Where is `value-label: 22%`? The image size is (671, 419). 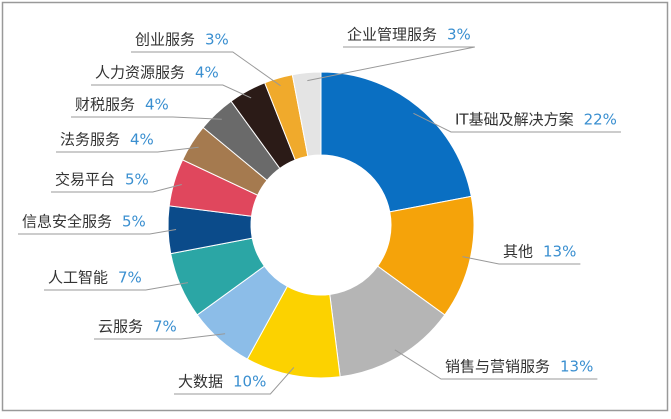 value-label: 22% is located at coordinates (600, 120).